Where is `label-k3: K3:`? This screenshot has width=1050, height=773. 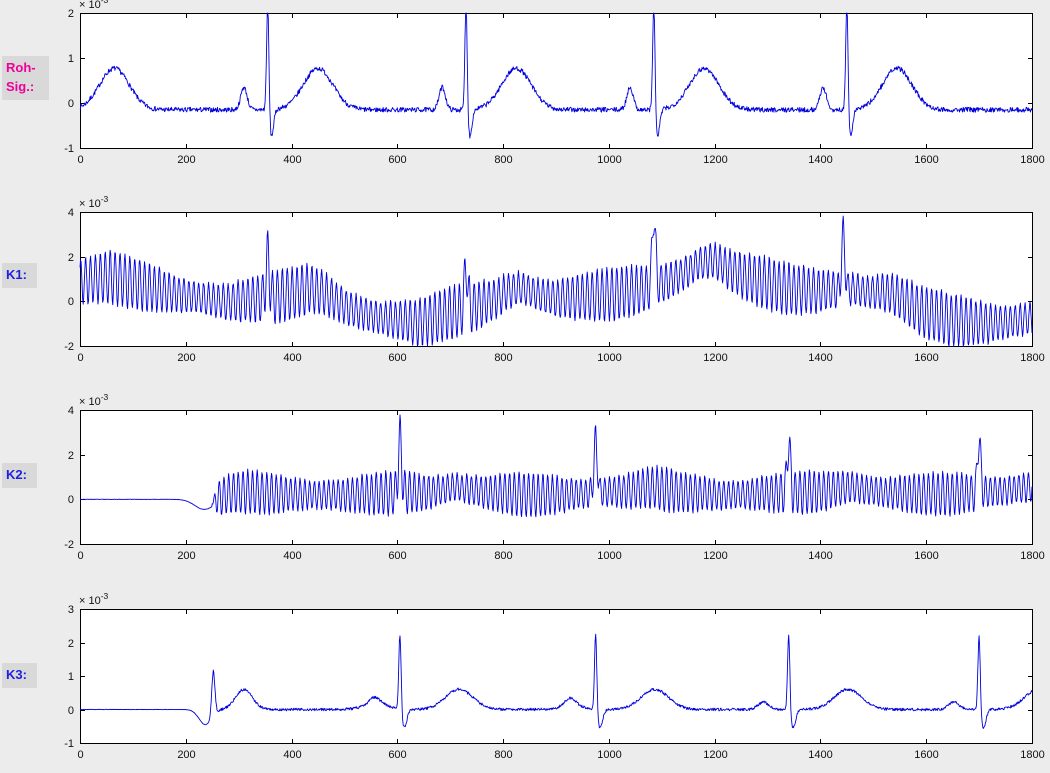 label-k3: K3: is located at coordinates (19, 675).